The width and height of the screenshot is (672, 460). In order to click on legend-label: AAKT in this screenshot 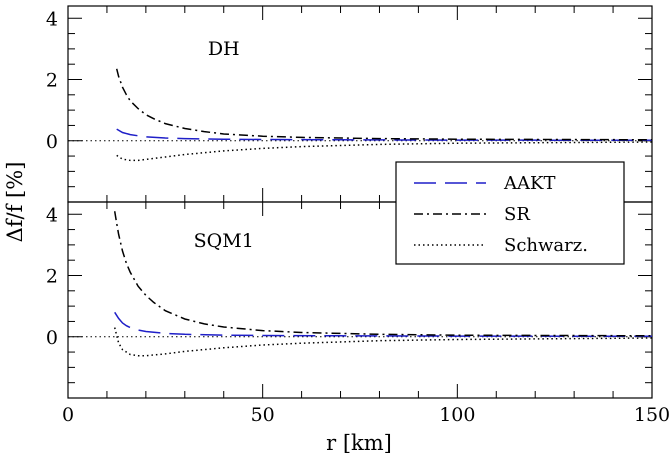, I will do `click(529, 183)`.